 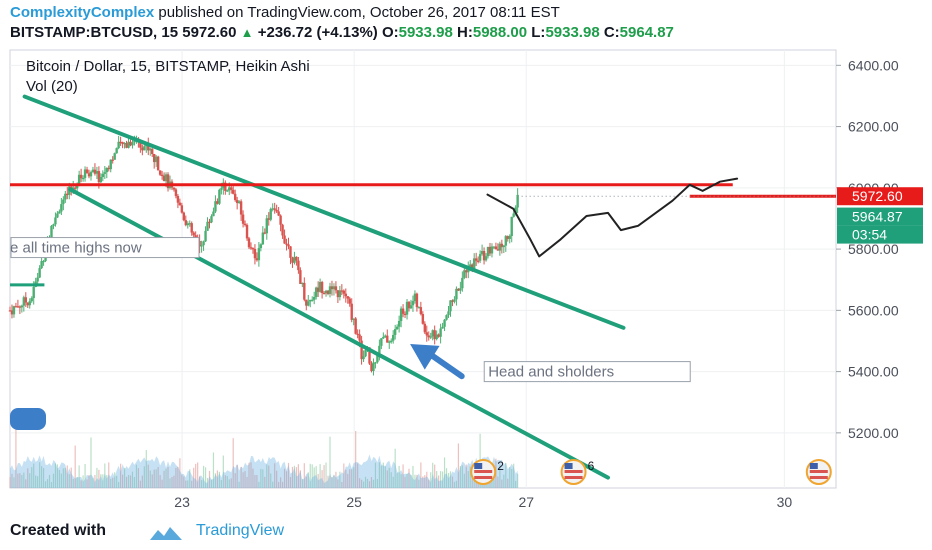 I want to click on economic-event-badge, so click(x=818, y=472).